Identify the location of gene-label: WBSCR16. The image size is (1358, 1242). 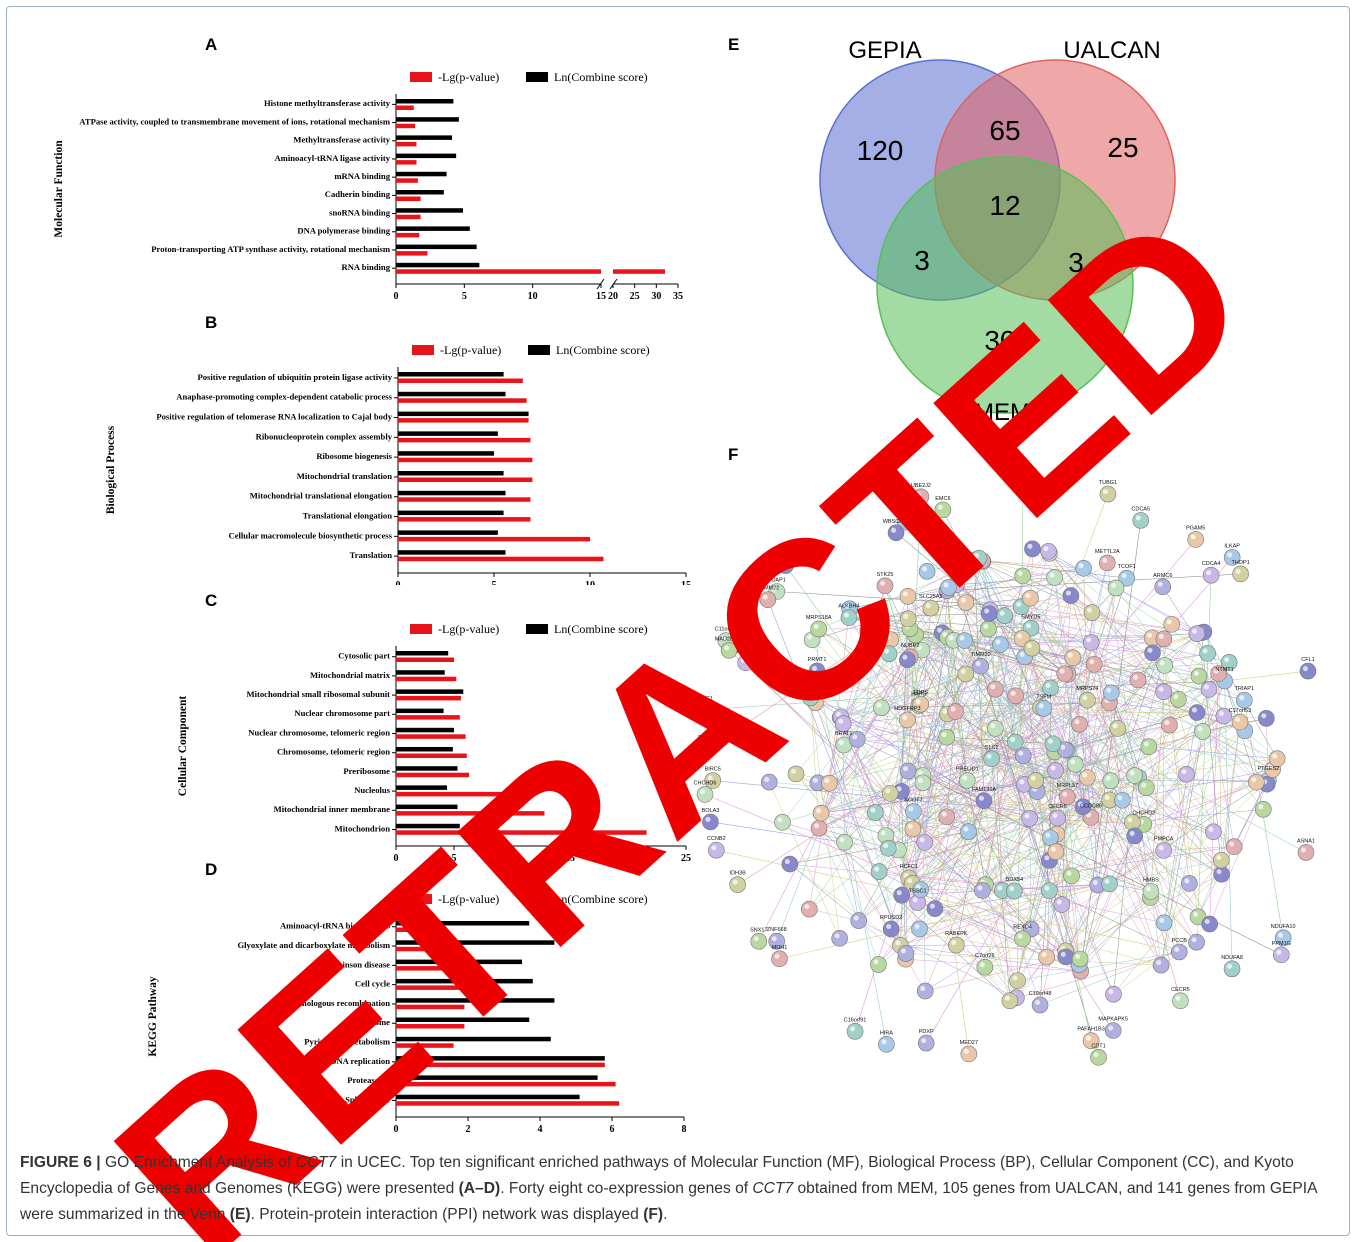
(896, 522).